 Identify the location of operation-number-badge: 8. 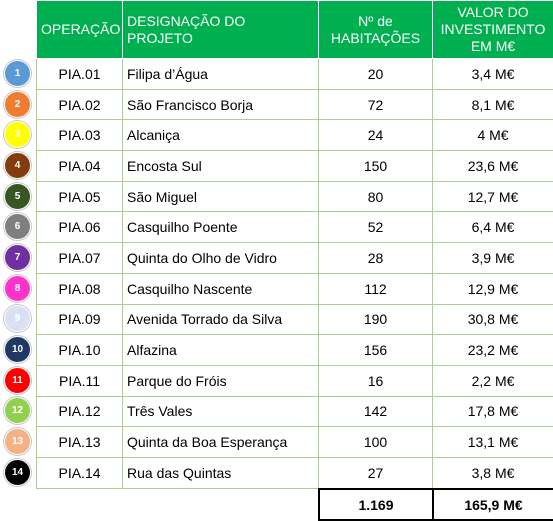
(17, 288).